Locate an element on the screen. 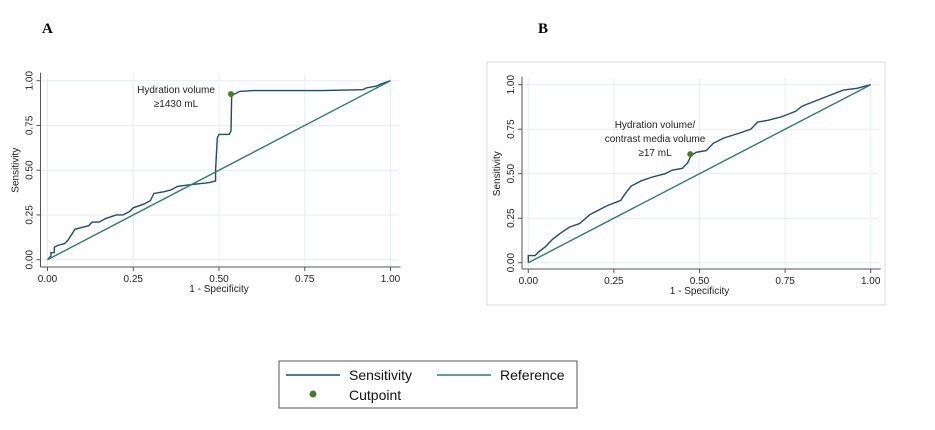  legend: Sensitivity Reference Cutpoint is located at coordinates (428, 384).